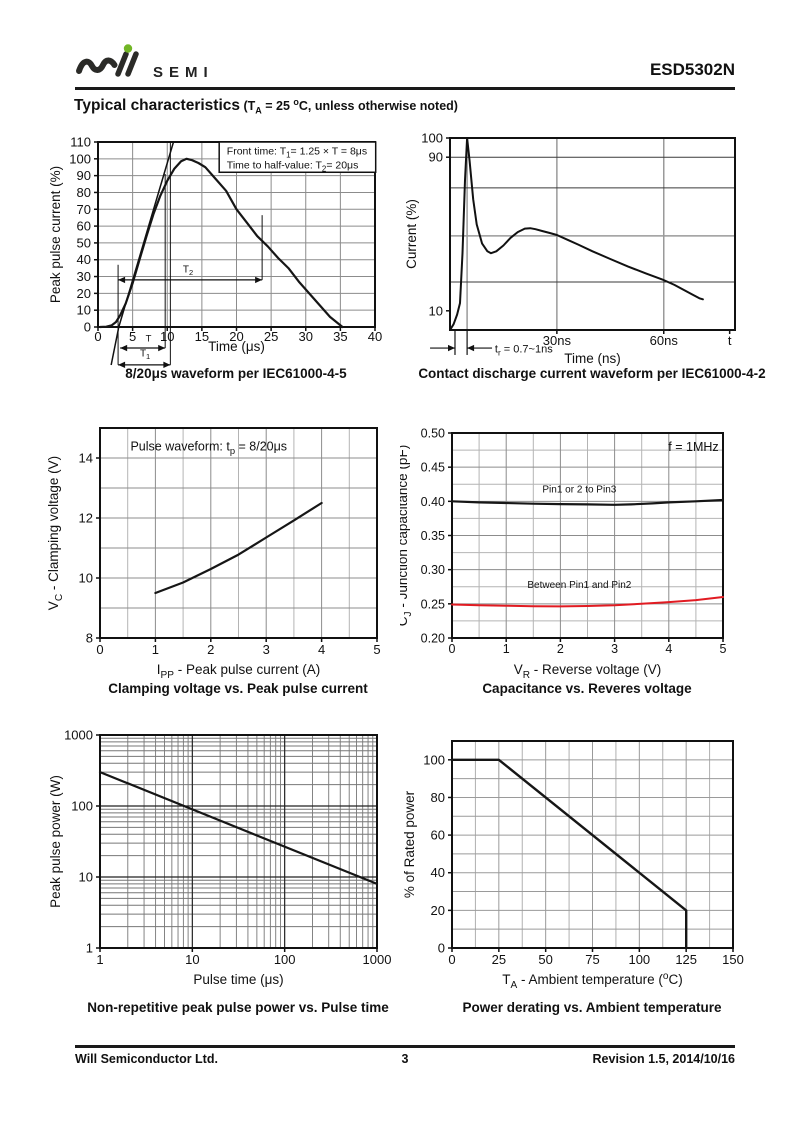 Image resolution: width=800 pixels, height=1131 pixels. What do you see at coordinates (692, 69) in the screenshot?
I see `part-number: ESD5302N` at bounding box center [692, 69].